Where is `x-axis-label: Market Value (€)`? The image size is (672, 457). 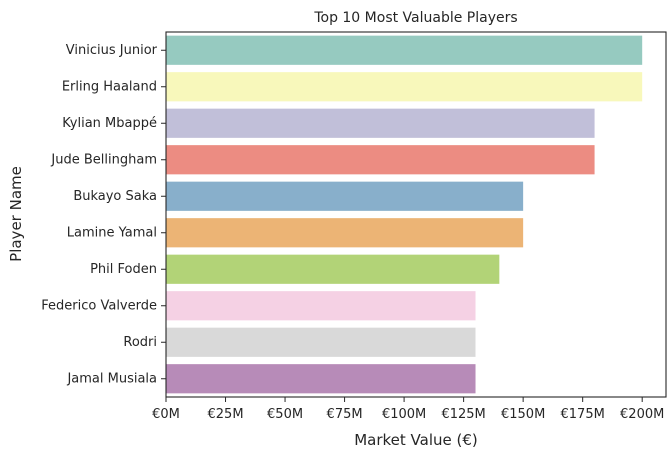 x-axis-label: Market Value (€) is located at coordinates (416, 440).